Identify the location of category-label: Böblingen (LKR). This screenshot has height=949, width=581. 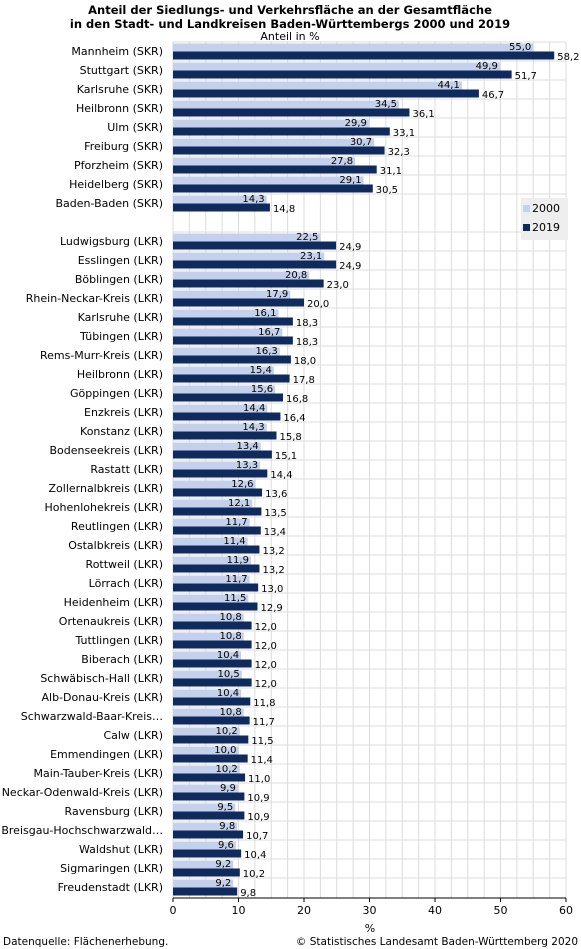
(119, 279).